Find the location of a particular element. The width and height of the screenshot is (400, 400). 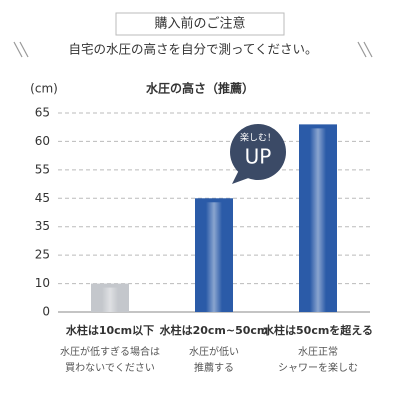

category-note: 水圧が低い is located at coordinates (214, 351).